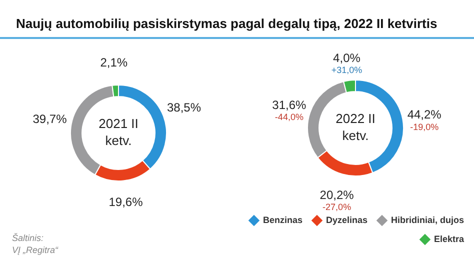  Describe the element at coordinates (289, 117) in the screenshot. I see `text: -44,0%` at that location.